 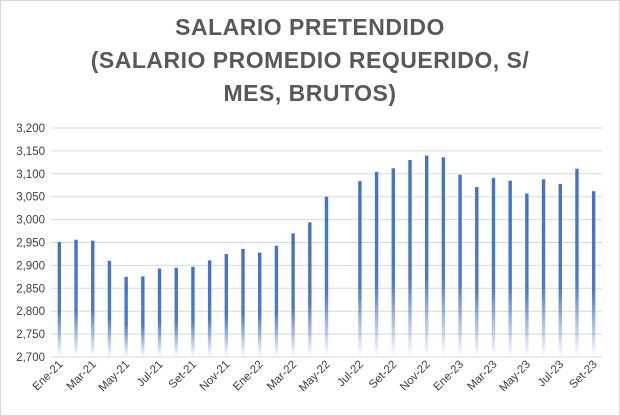 What do you see at coordinates (82, 376) in the screenshot?
I see `x-tick-label: Mar-21` at bounding box center [82, 376].